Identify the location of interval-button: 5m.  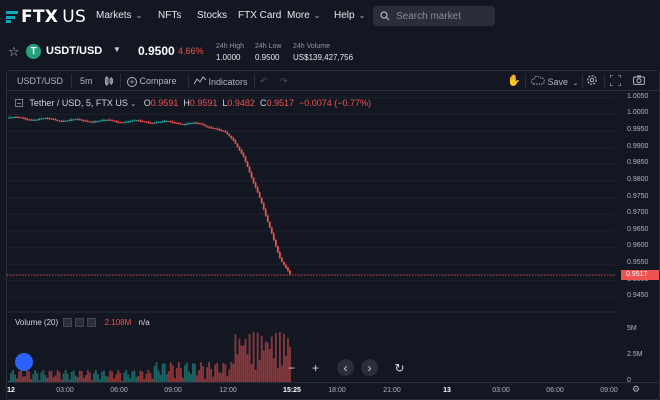
(86, 81).